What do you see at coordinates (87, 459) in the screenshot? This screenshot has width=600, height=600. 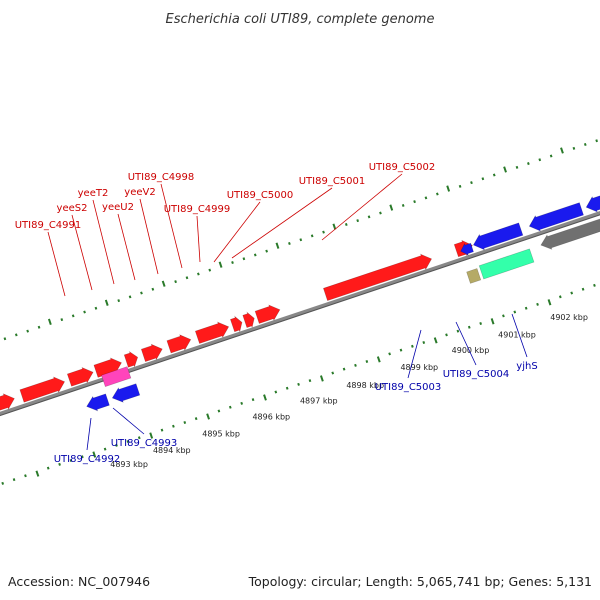 I see `gene-label: UTI89_C4992` at bounding box center [87, 459].